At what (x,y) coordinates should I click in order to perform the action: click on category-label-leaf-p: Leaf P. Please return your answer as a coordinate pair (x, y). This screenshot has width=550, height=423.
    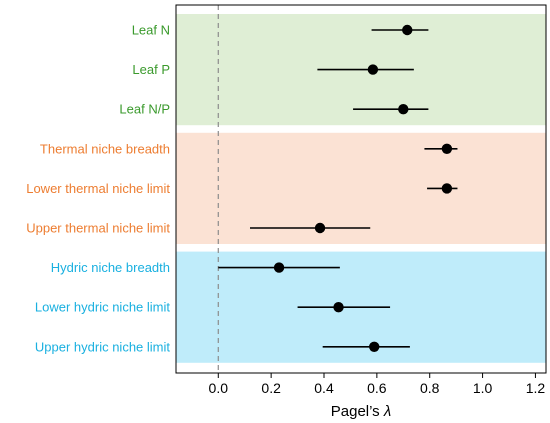
    Looking at the image, I should click on (151, 69).